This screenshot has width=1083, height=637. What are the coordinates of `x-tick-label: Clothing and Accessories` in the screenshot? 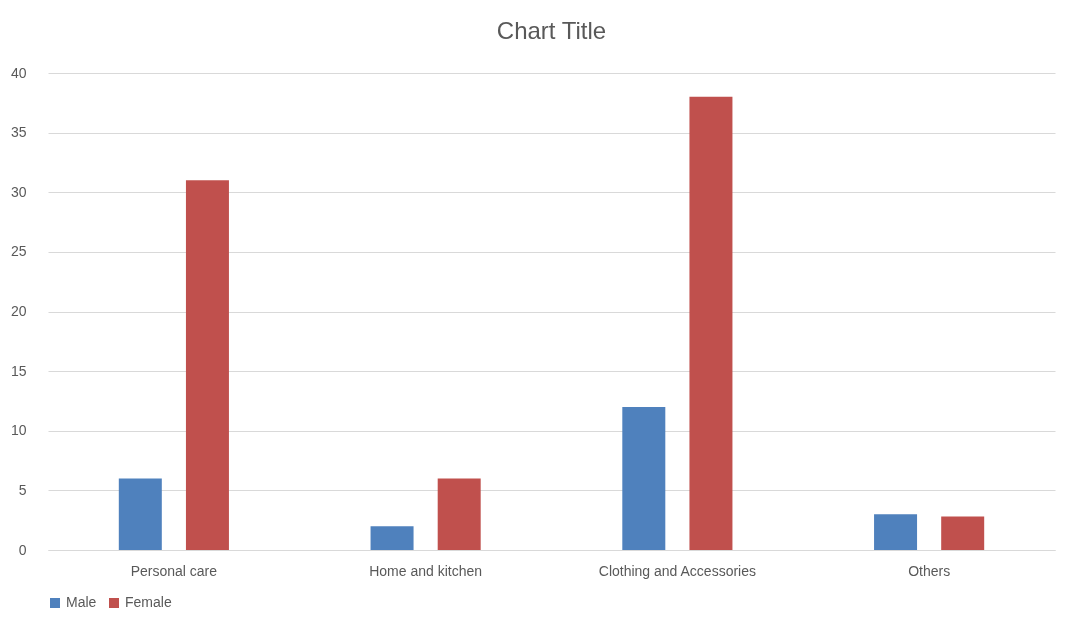 It's located at (677, 570).